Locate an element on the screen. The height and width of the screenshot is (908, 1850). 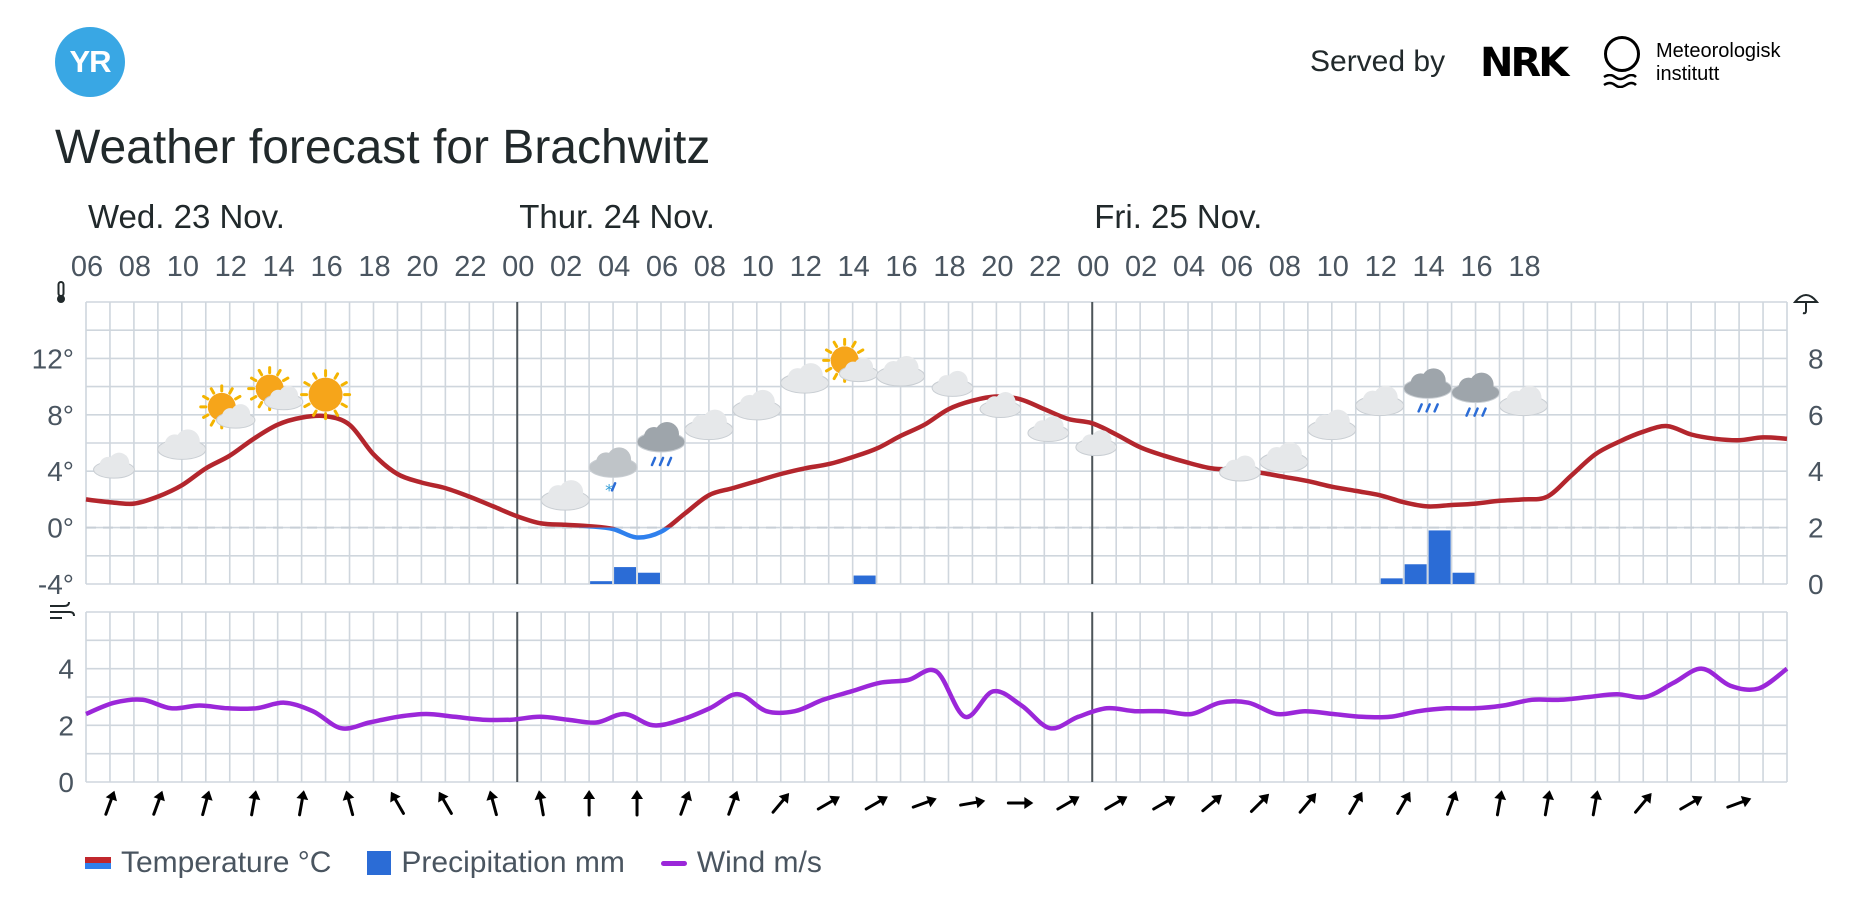
clear-night-icon is located at coordinates (468, 479).